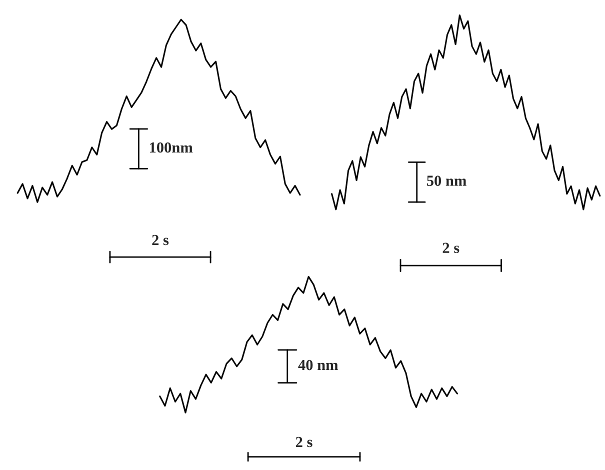 The image size is (605, 470). I want to click on annotation: 50 nm, so click(446, 181).